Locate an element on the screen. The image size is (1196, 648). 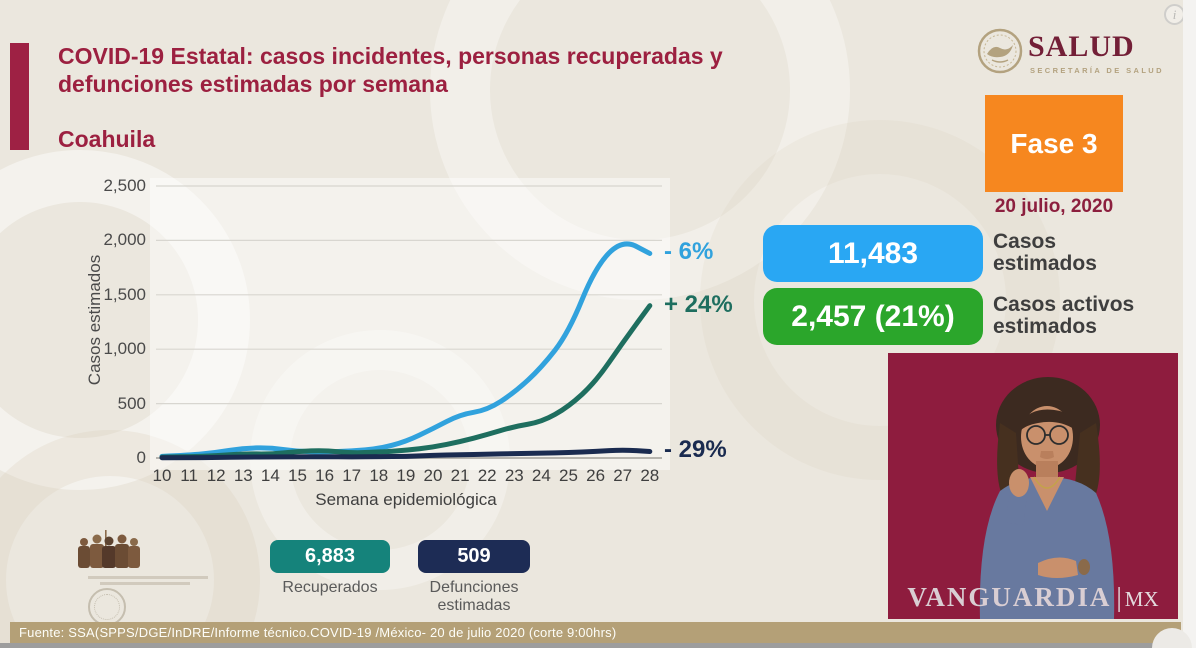
info-button: i is located at coordinates (1174, 14).